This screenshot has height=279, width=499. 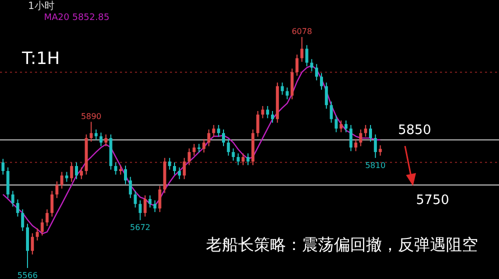 What do you see at coordinates (41, 6) in the screenshot?
I see `text: 1小时` at bounding box center [41, 6].